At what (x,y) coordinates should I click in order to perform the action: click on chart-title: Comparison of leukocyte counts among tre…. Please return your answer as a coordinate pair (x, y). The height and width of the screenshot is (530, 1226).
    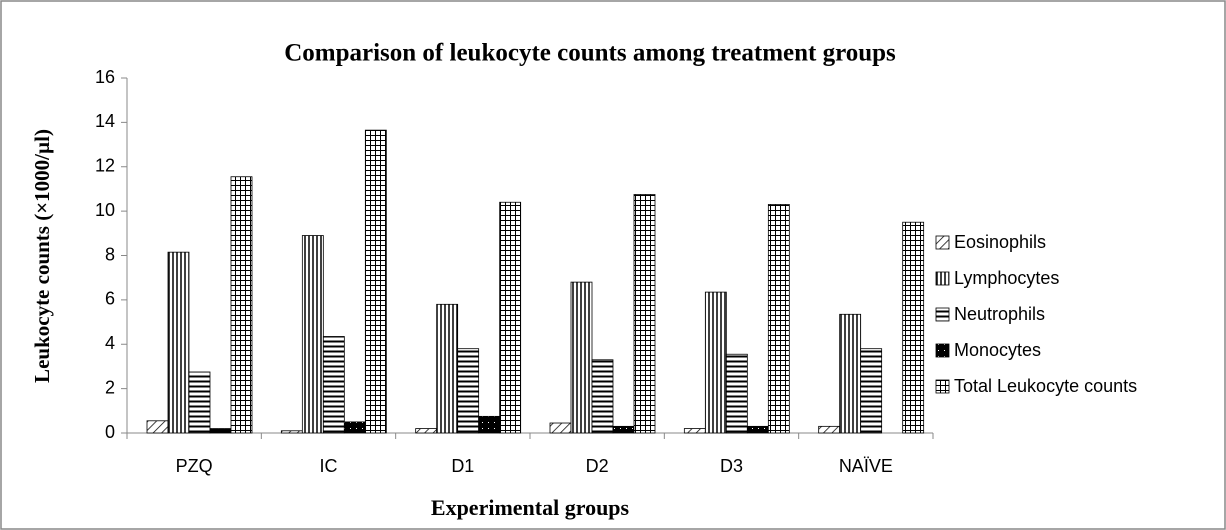
    Looking at the image, I should click on (590, 53).